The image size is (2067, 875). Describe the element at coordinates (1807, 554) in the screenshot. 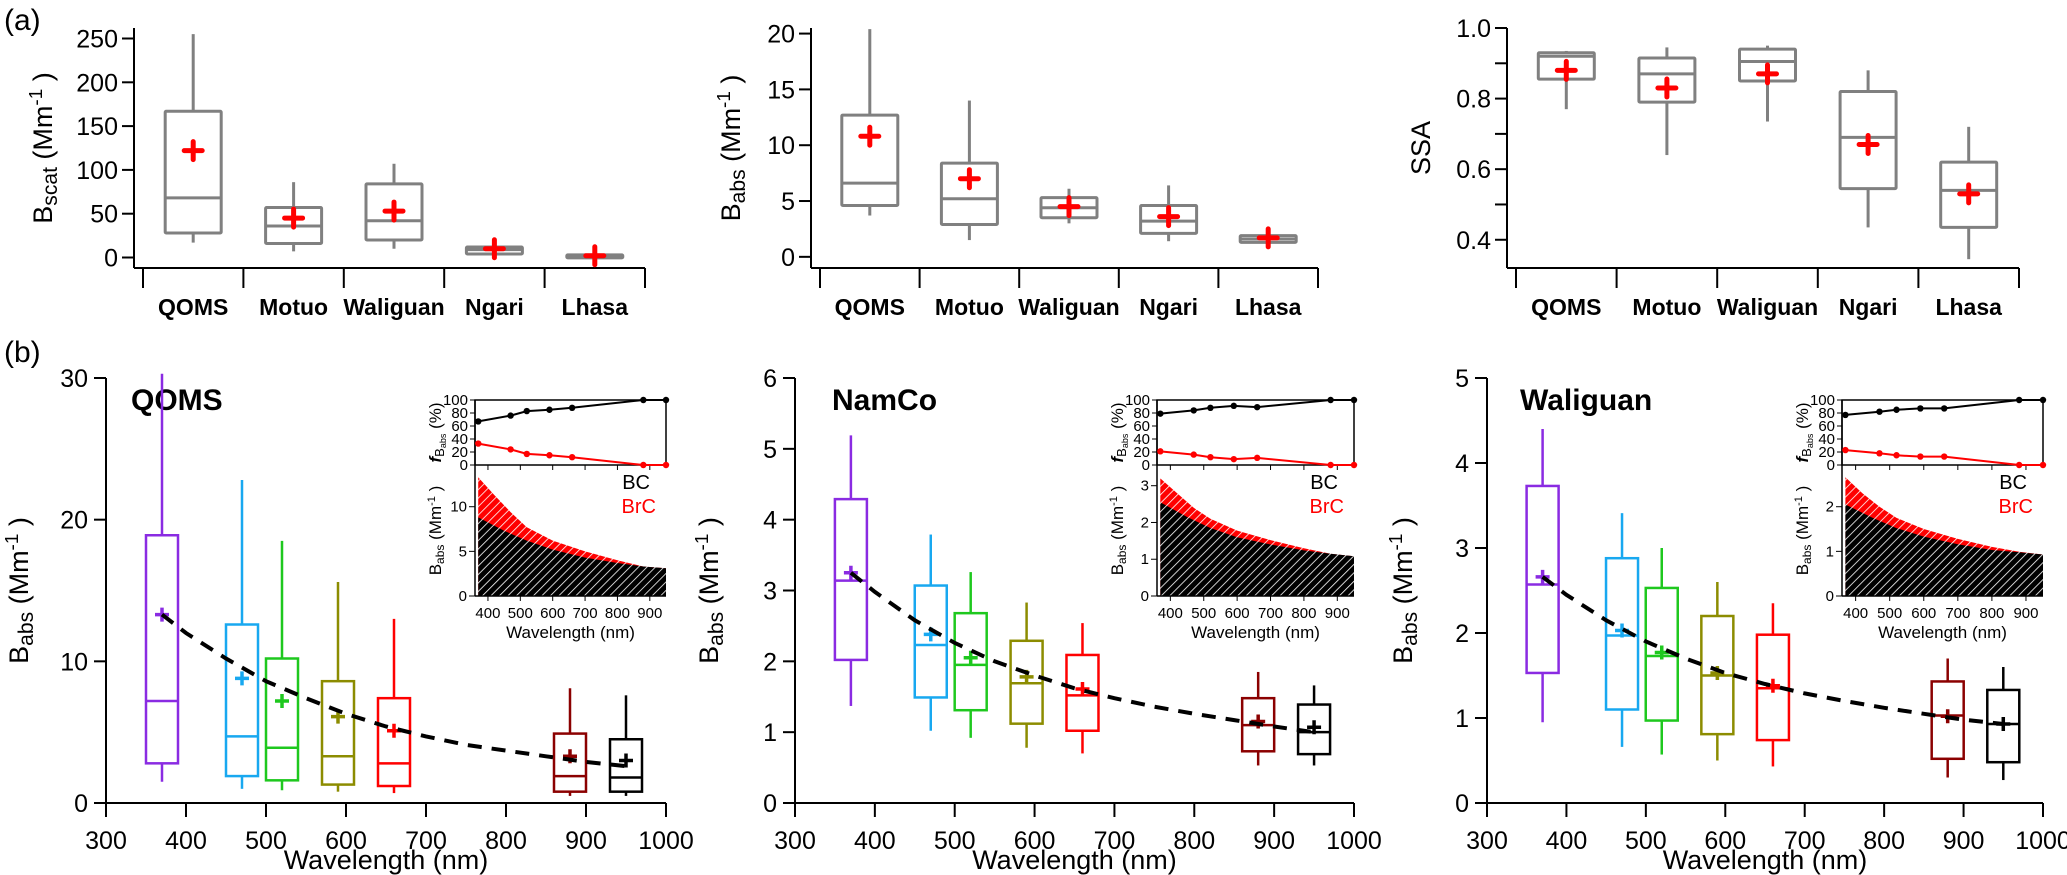

I see `inset-b-axis-title-part: abs` at that location.